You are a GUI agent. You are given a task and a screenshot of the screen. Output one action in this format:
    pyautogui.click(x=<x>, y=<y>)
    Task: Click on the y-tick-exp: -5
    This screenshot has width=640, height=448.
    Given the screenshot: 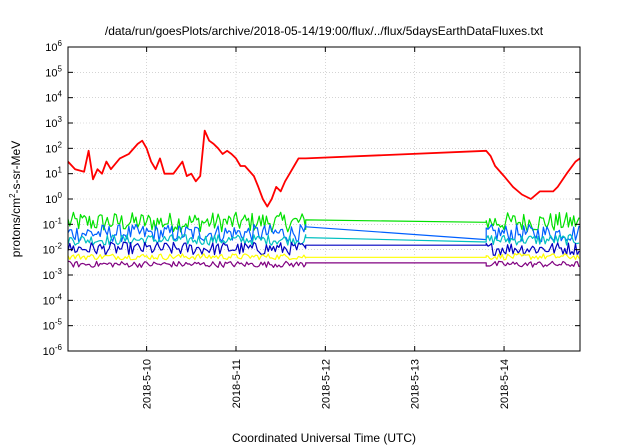 What is the action you would take?
    pyautogui.click(x=59, y=322)
    